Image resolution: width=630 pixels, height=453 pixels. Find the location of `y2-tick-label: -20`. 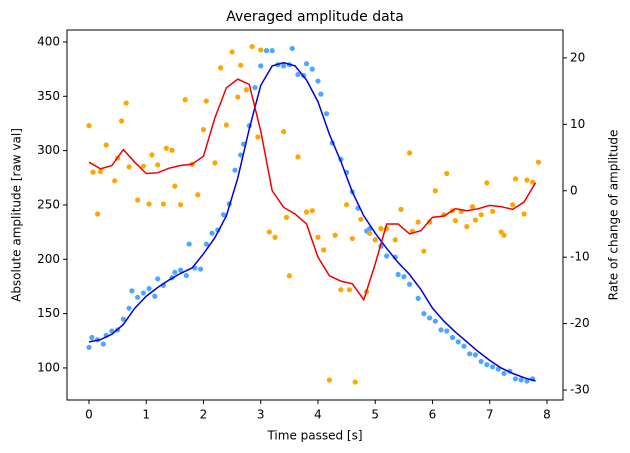

y2-tick-label: -20 is located at coordinates (580, 323).